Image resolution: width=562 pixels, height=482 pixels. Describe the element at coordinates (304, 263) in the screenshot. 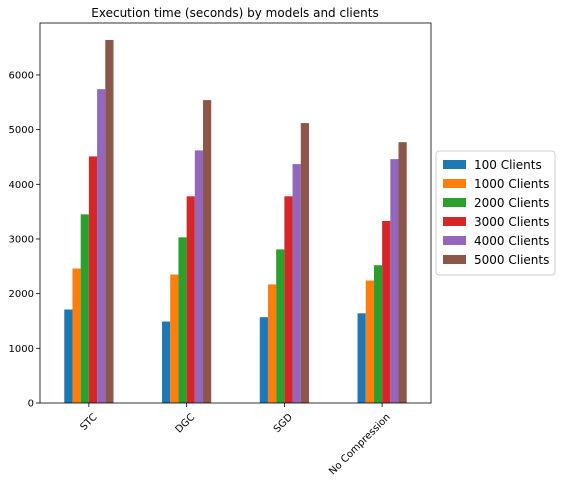

I see `bar-sgd-5000-clients` at that location.